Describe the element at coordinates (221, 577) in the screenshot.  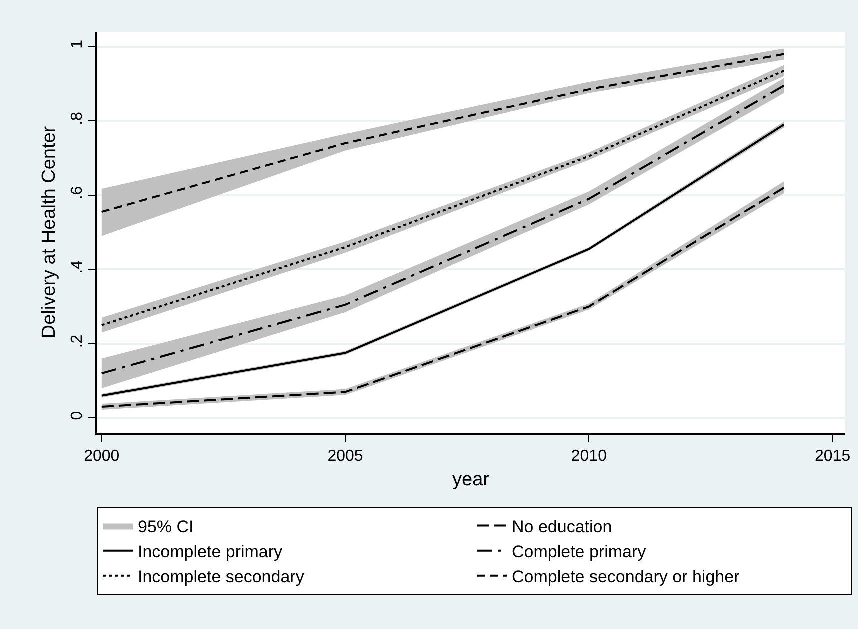
I see `legend-label: Incomplete secondary` at that location.